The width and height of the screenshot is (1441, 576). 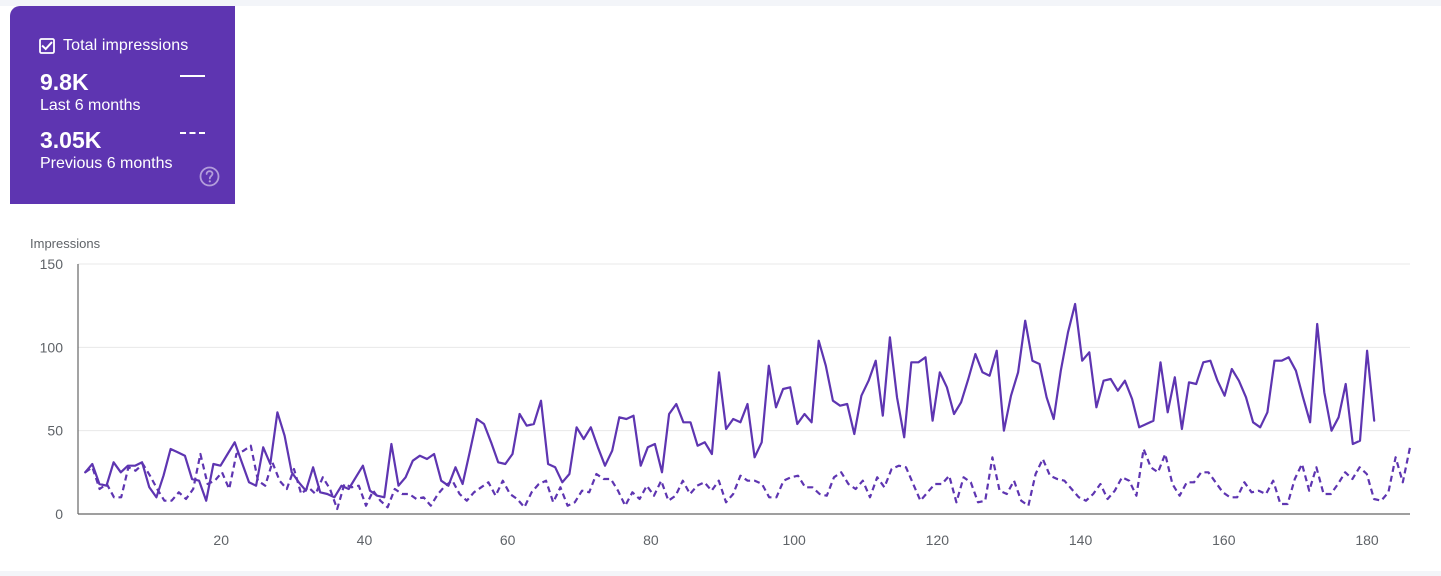 What do you see at coordinates (938, 540) in the screenshot?
I see `x-tick-label: 120` at bounding box center [938, 540].